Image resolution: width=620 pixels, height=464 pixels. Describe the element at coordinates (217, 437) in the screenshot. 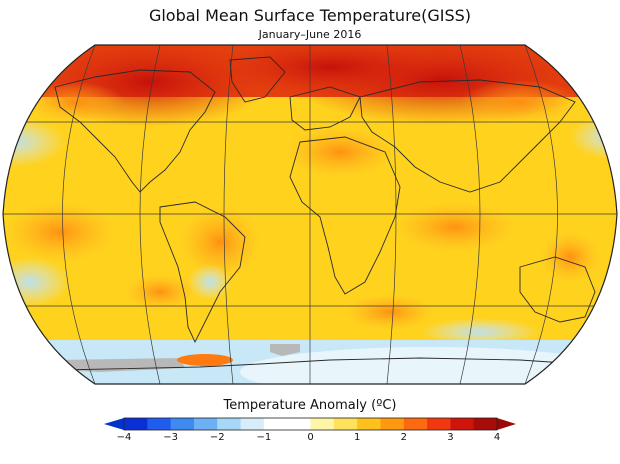

I see `colorbar-tick-label: −2` at that location.